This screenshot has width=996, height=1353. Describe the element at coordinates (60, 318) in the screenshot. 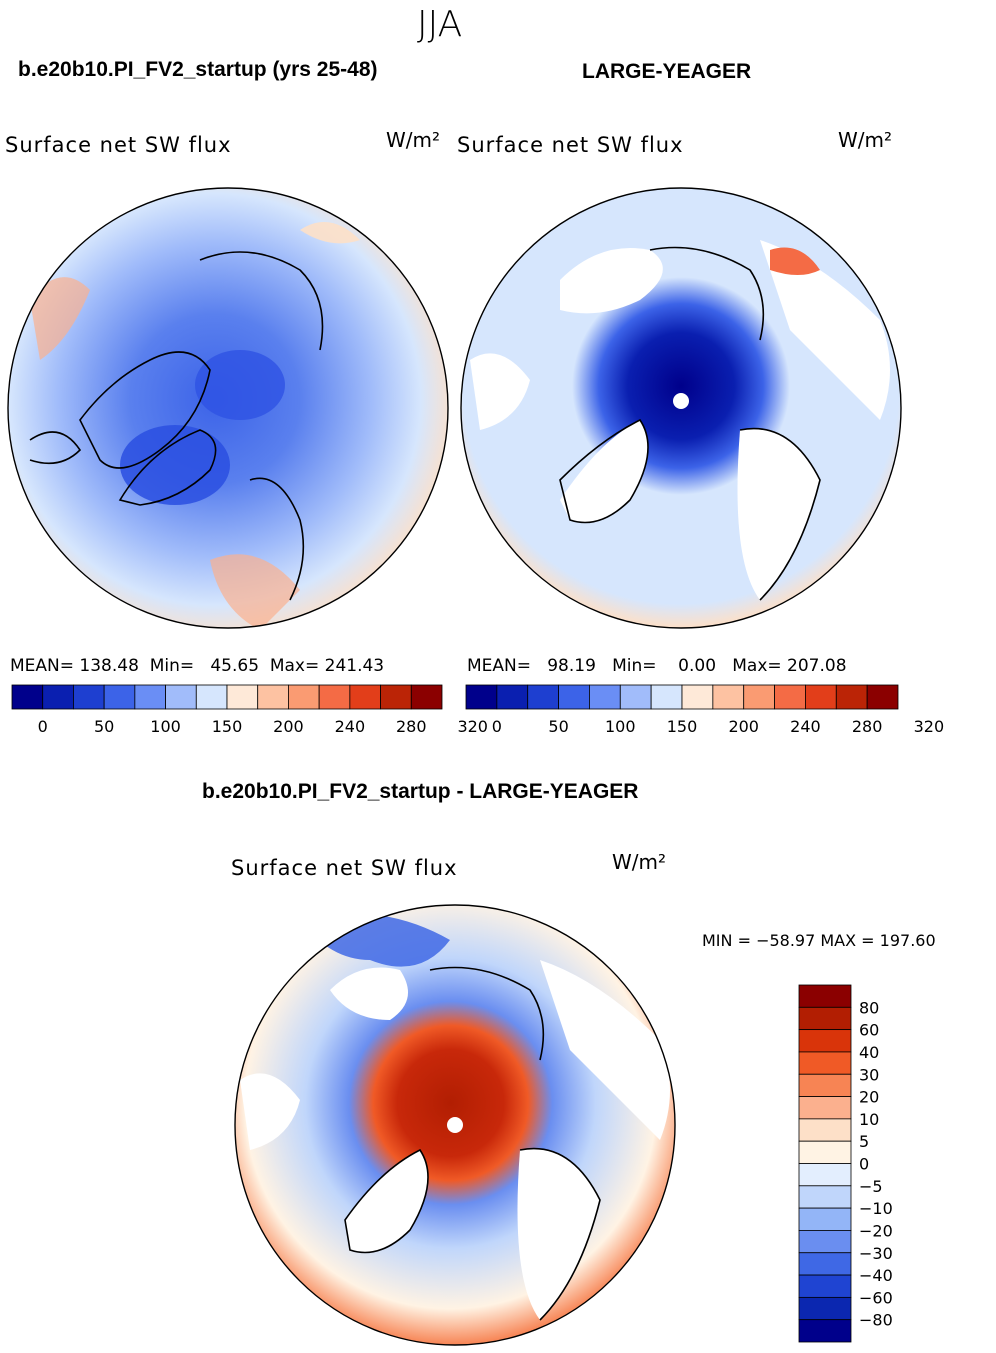

I see `left-warm-patch` at that location.